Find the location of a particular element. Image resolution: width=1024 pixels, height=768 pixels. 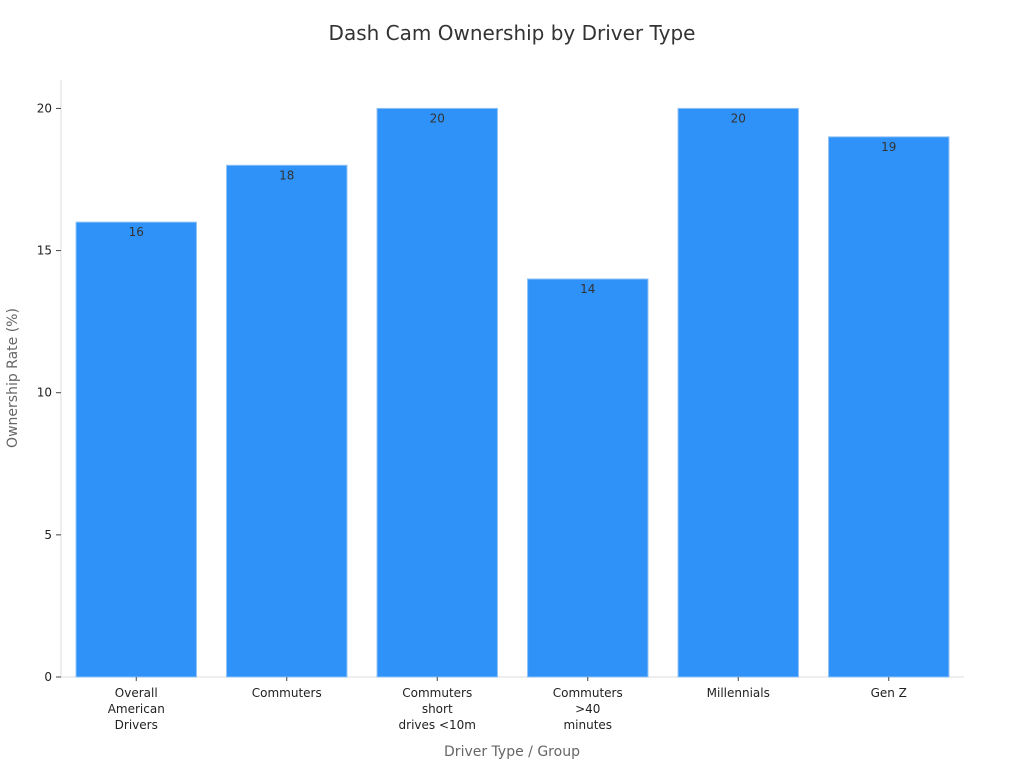

data-label: 14 is located at coordinates (587, 289).